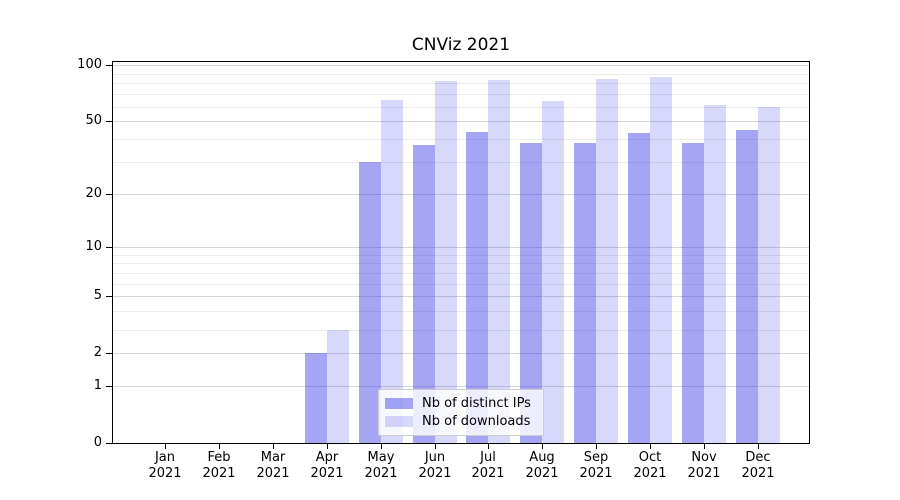  Describe the element at coordinates (607, 261) in the screenshot. I see `bar-nb-of-downloads-sep-2021` at that location.